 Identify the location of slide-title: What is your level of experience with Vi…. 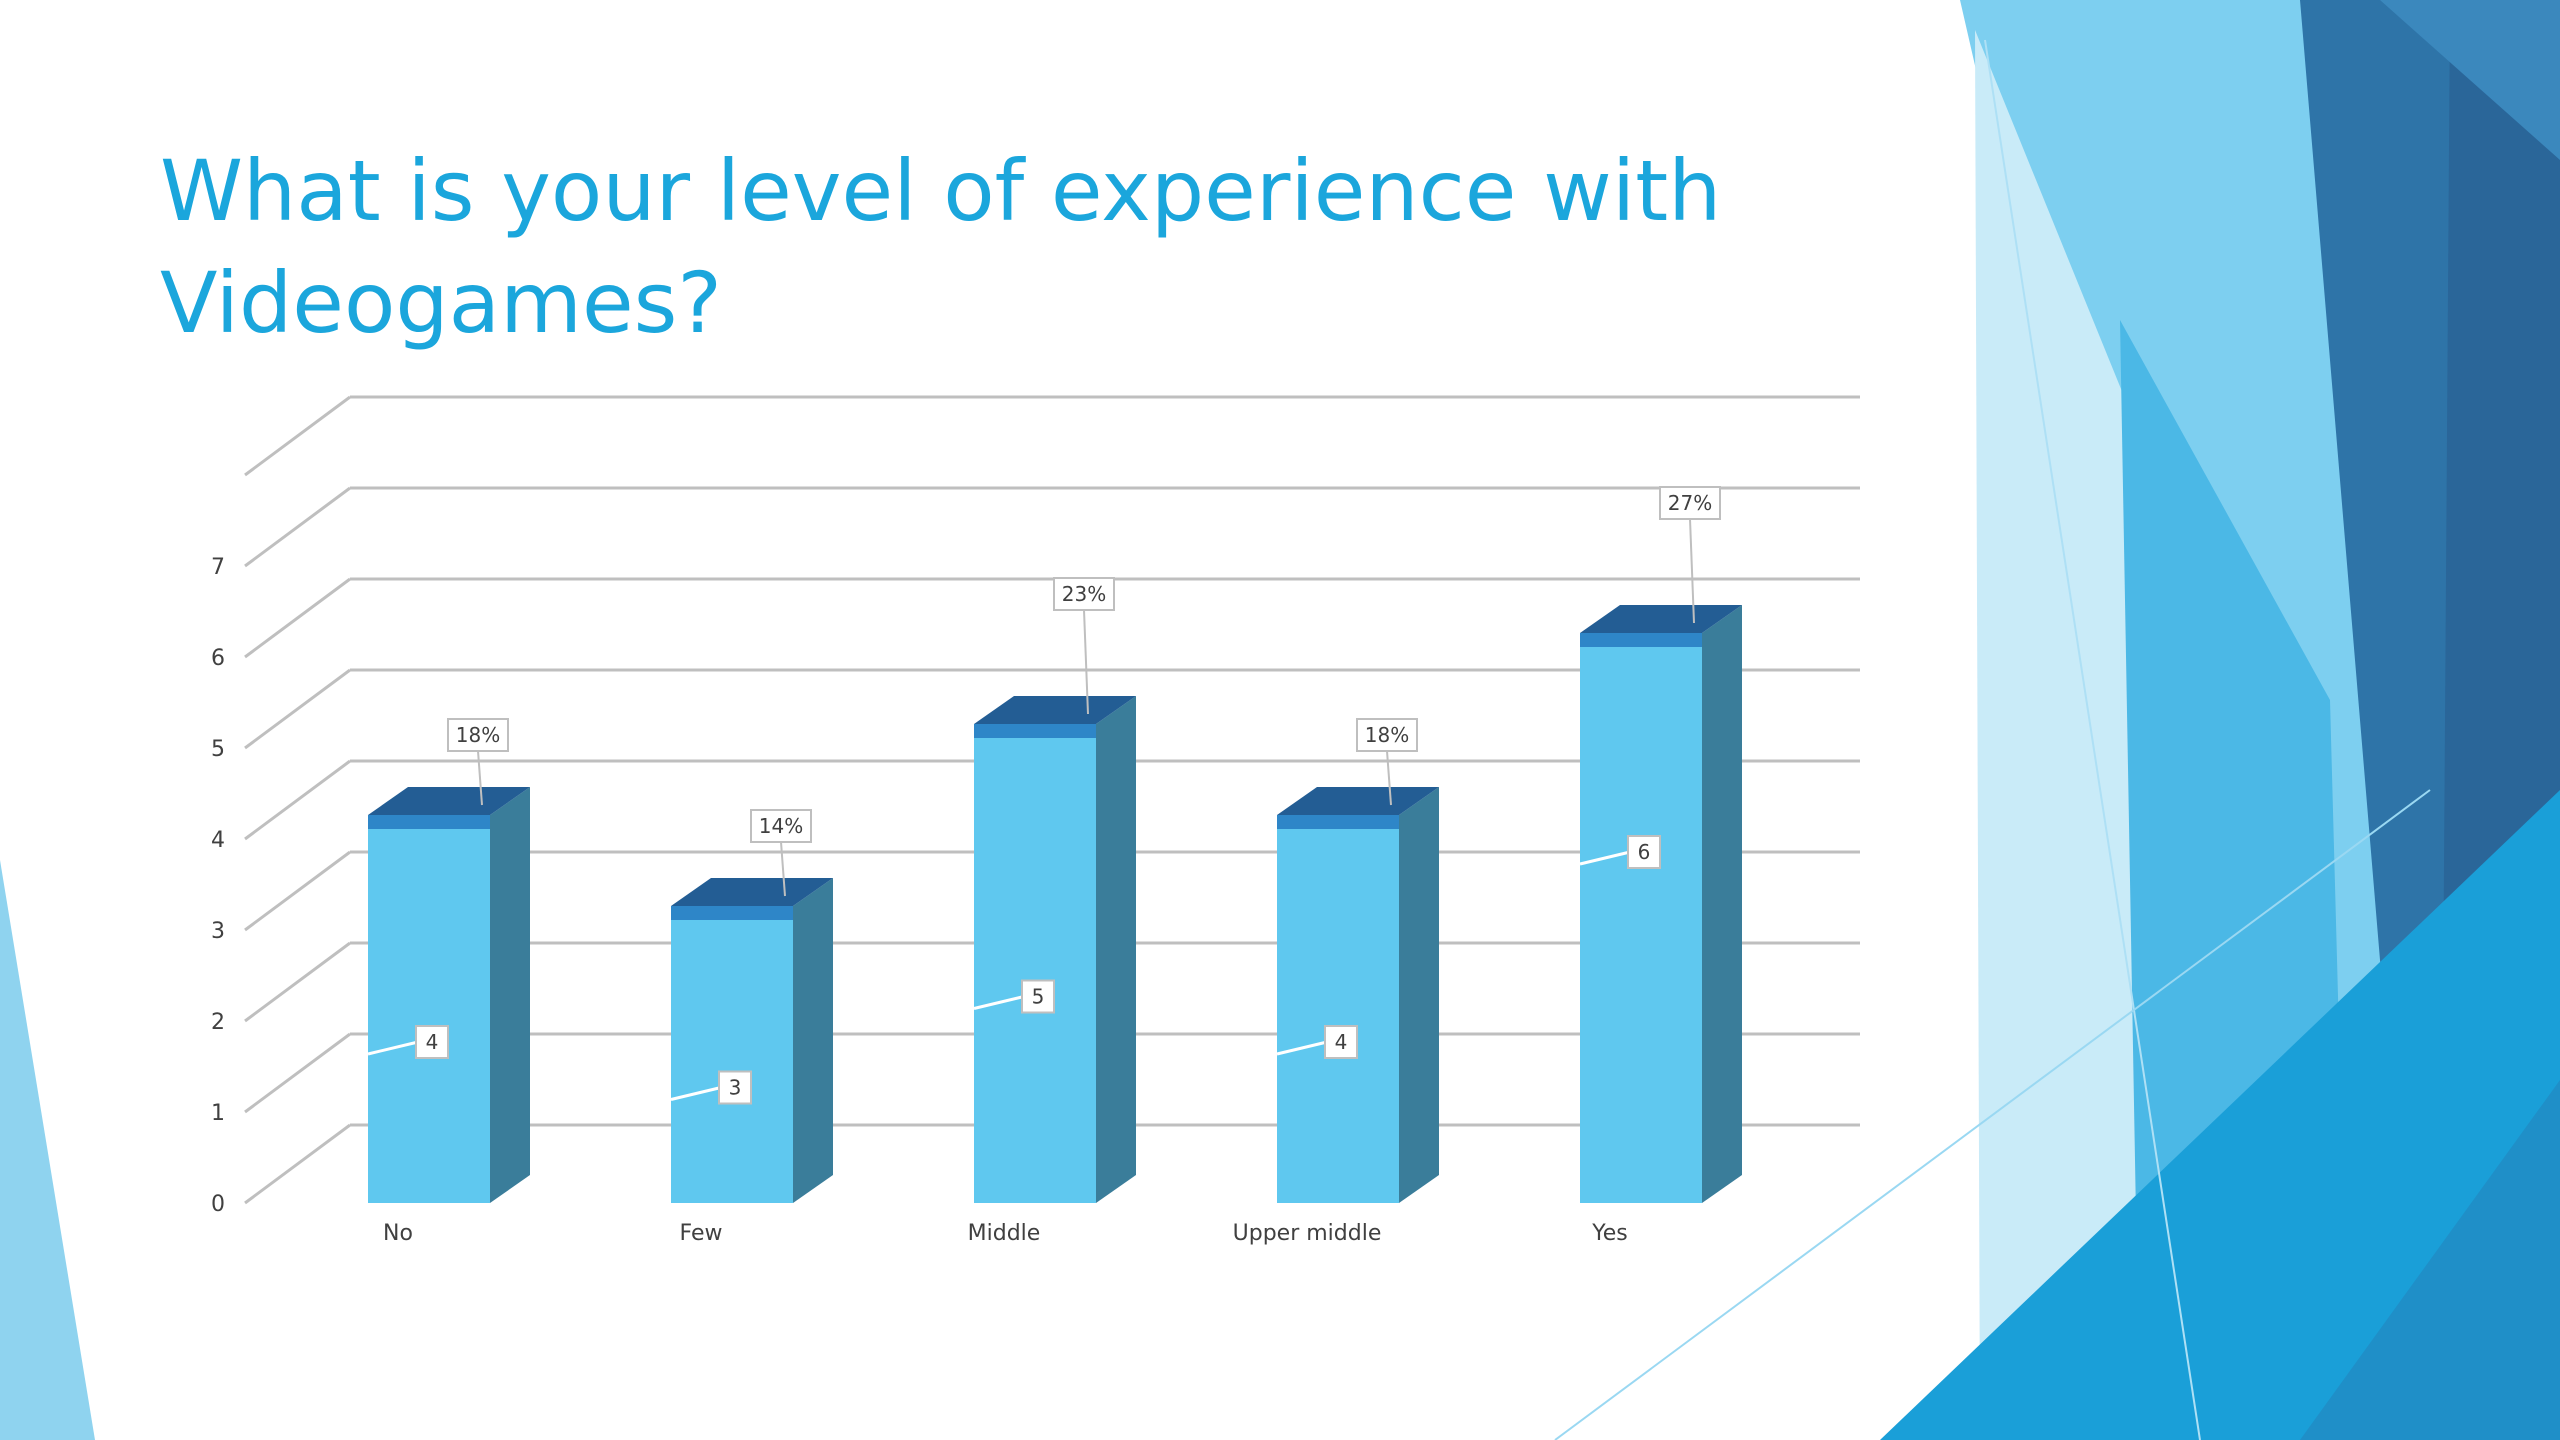
(941, 247).